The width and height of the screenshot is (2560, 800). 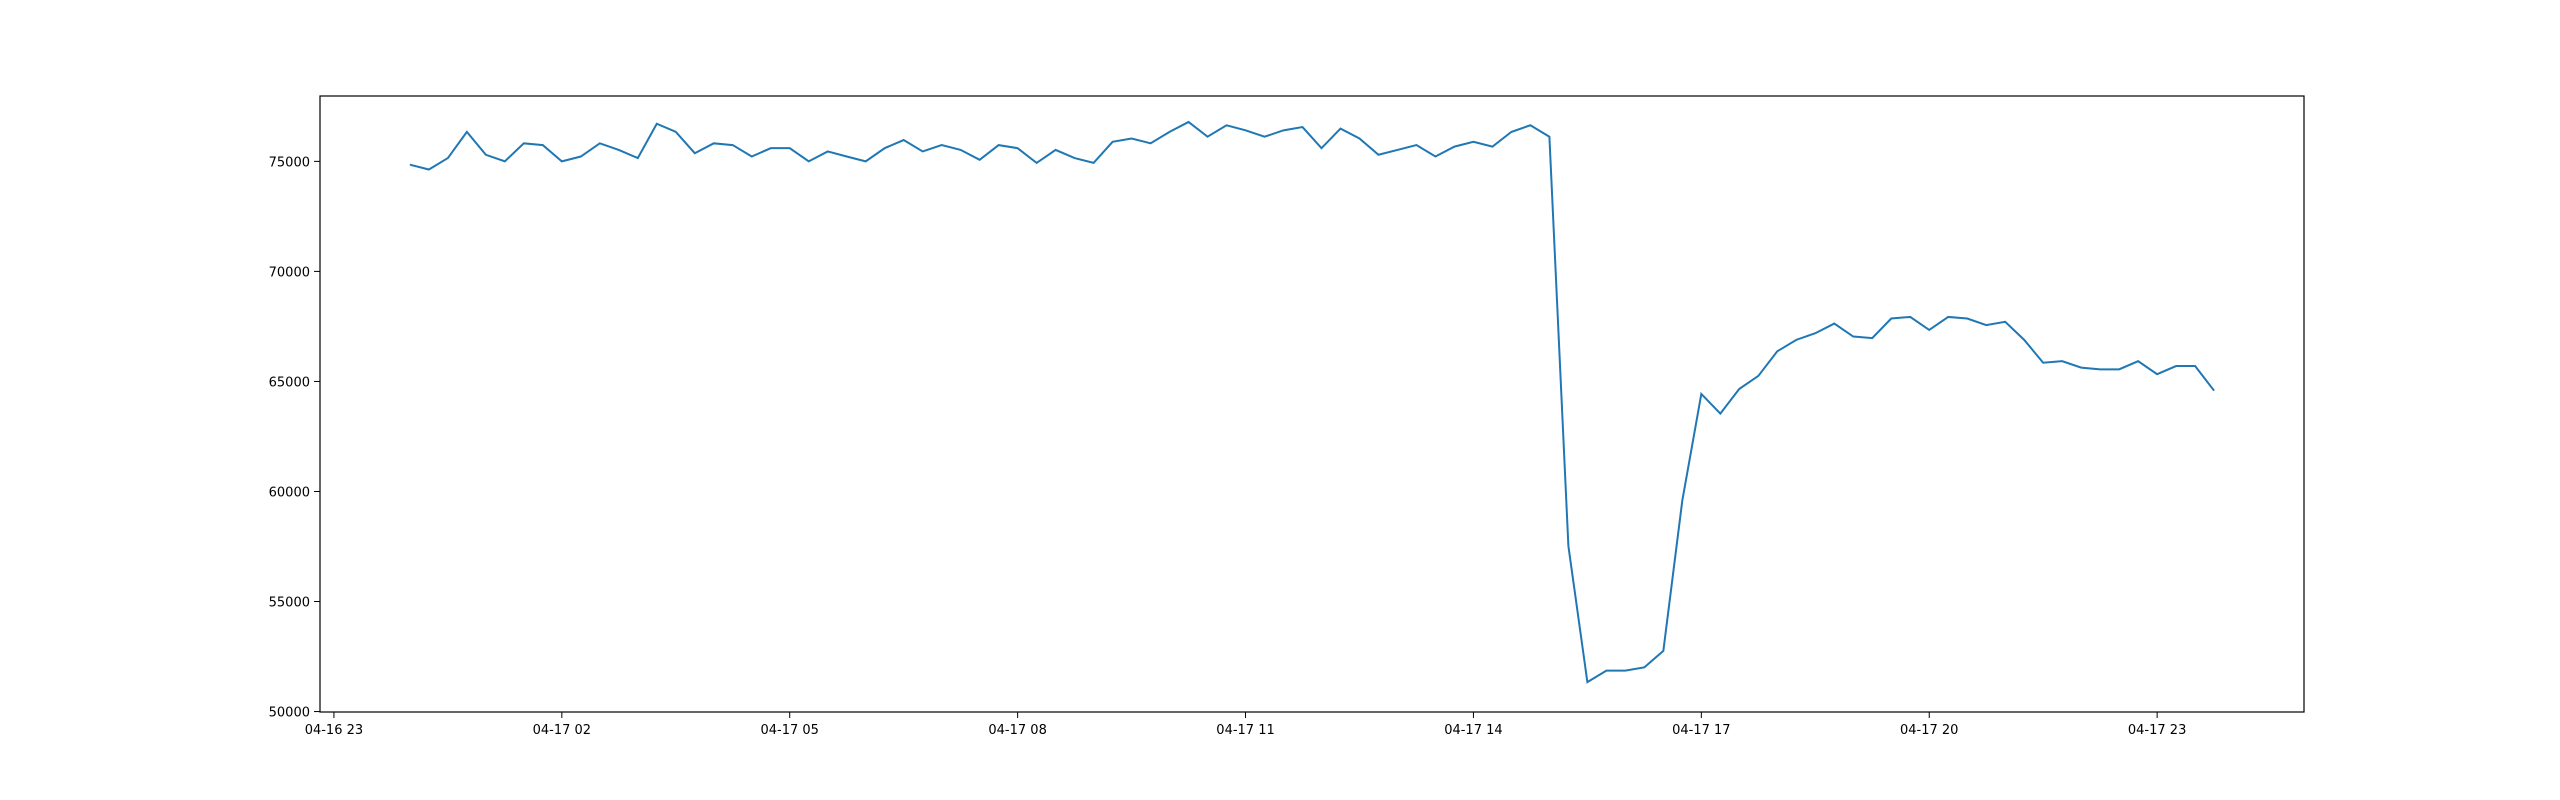 I want to click on x-tick-label: 04-17 20, so click(x=1929, y=730).